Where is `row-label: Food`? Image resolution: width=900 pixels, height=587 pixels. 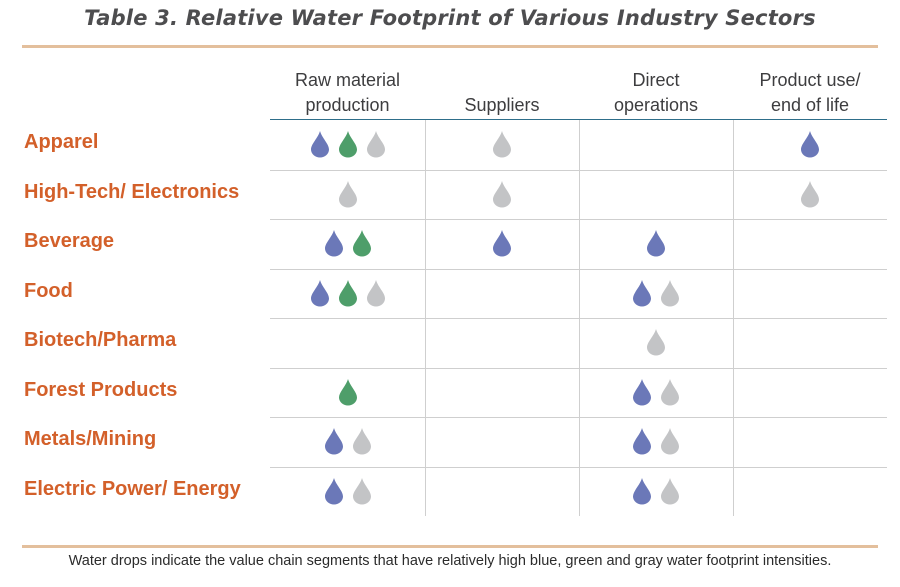 row-label: Food is located at coordinates (48, 290).